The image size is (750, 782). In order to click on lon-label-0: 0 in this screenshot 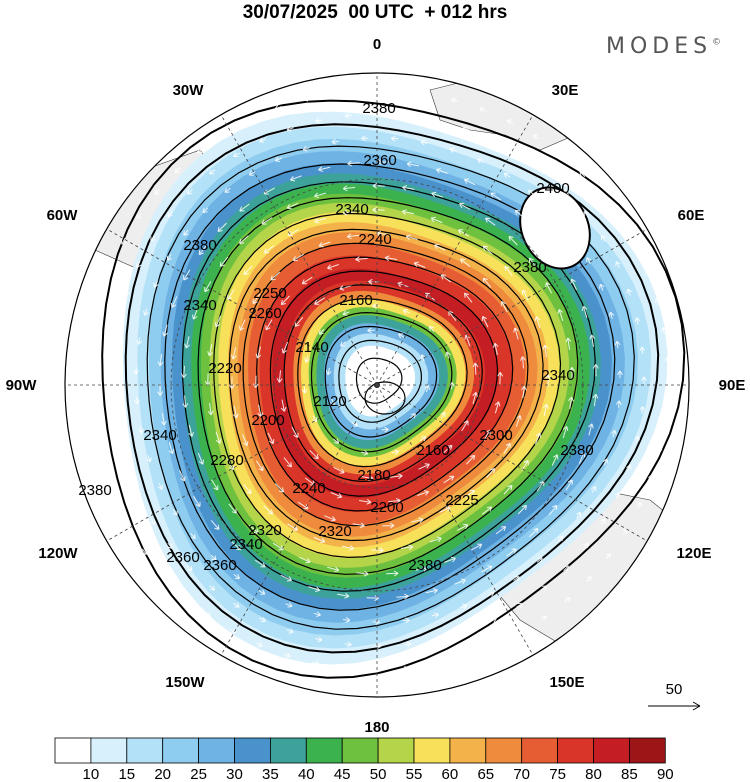, I will do `click(377, 44)`.